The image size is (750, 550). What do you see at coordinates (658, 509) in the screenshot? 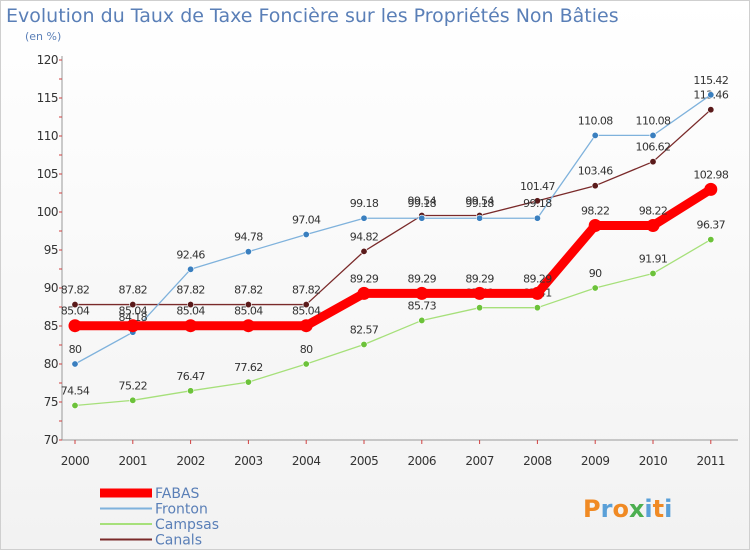
I see `logo-letter: t` at bounding box center [658, 509].